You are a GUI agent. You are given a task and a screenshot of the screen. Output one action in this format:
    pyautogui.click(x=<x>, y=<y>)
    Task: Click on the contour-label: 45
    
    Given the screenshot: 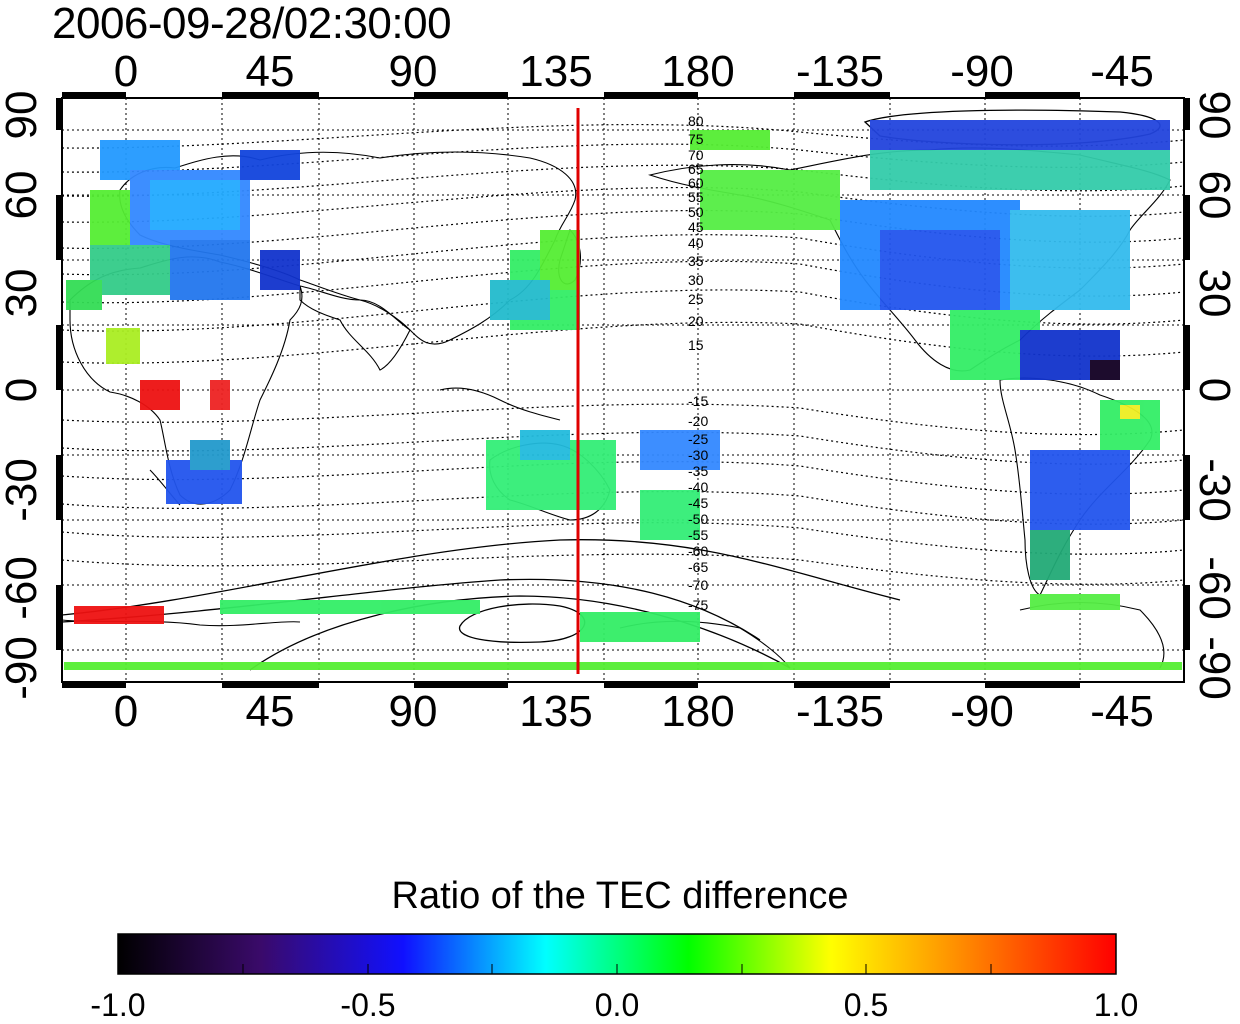 What is the action you would take?
    pyautogui.click(x=696, y=227)
    